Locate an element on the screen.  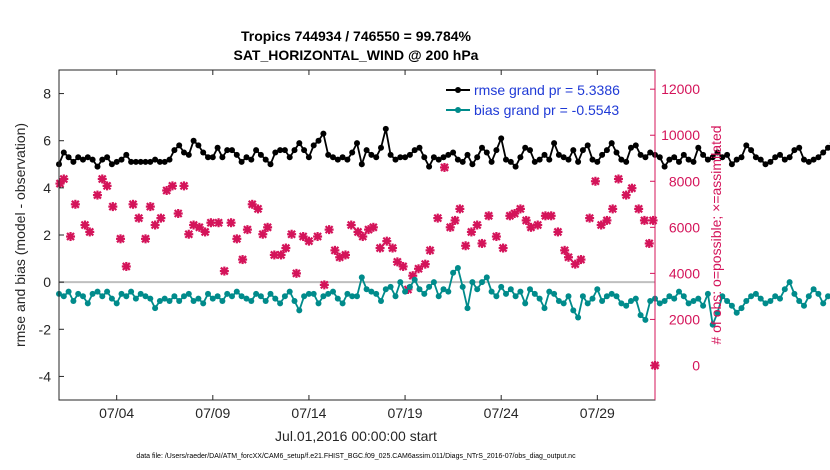
x-axis-label: Jul.01,2016 00:00:00 start is located at coordinates (356, 436).